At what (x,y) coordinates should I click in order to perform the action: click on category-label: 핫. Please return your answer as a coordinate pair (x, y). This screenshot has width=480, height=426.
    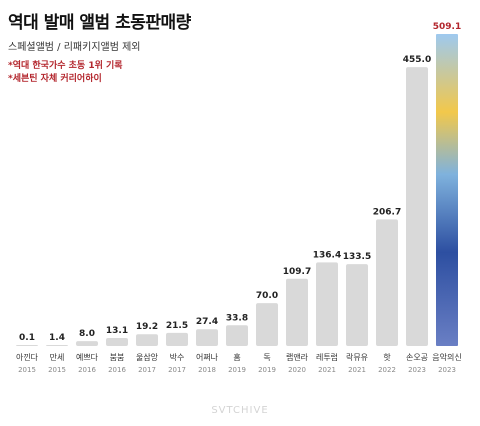
    Looking at the image, I should click on (387, 357).